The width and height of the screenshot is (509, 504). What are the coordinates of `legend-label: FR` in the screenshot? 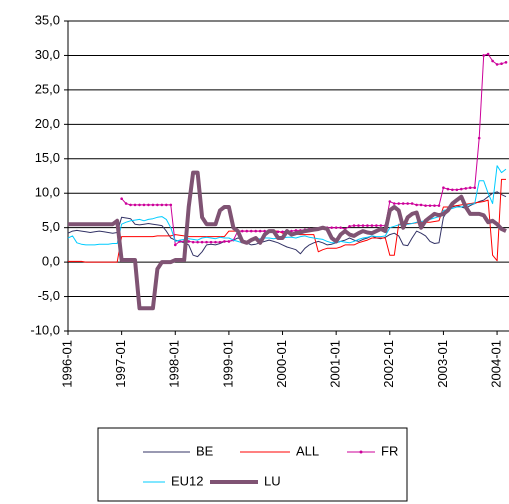 It's located at (389, 450).